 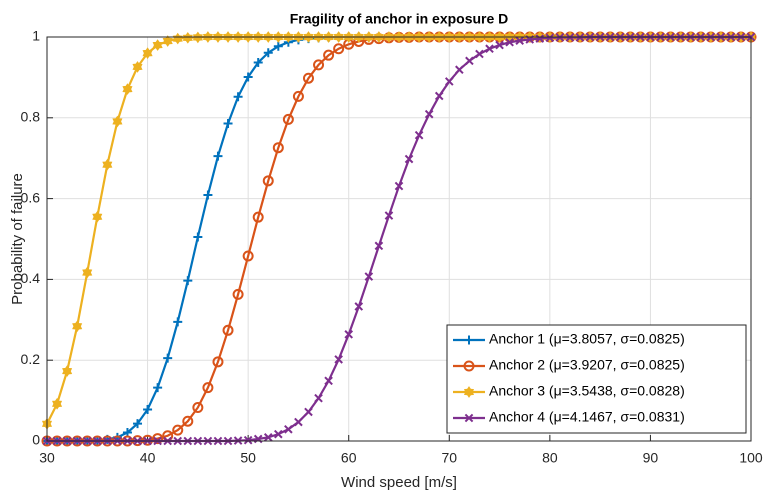 What do you see at coordinates (399, 19) in the screenshot?
I see `chart-title: Fragility of anchor in exposure D` at bounding box center [399, 19].